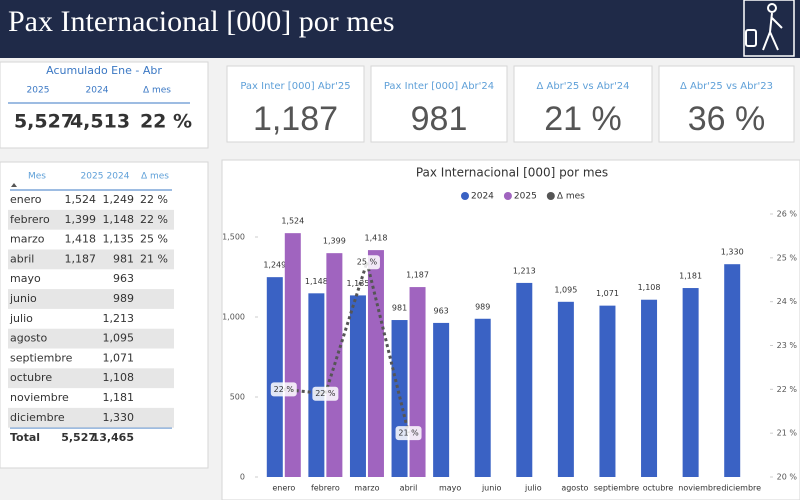  Describe the element at coordinates (787, 477) in the screenshot. I see `y2-tick-label: 20 %` at that location.